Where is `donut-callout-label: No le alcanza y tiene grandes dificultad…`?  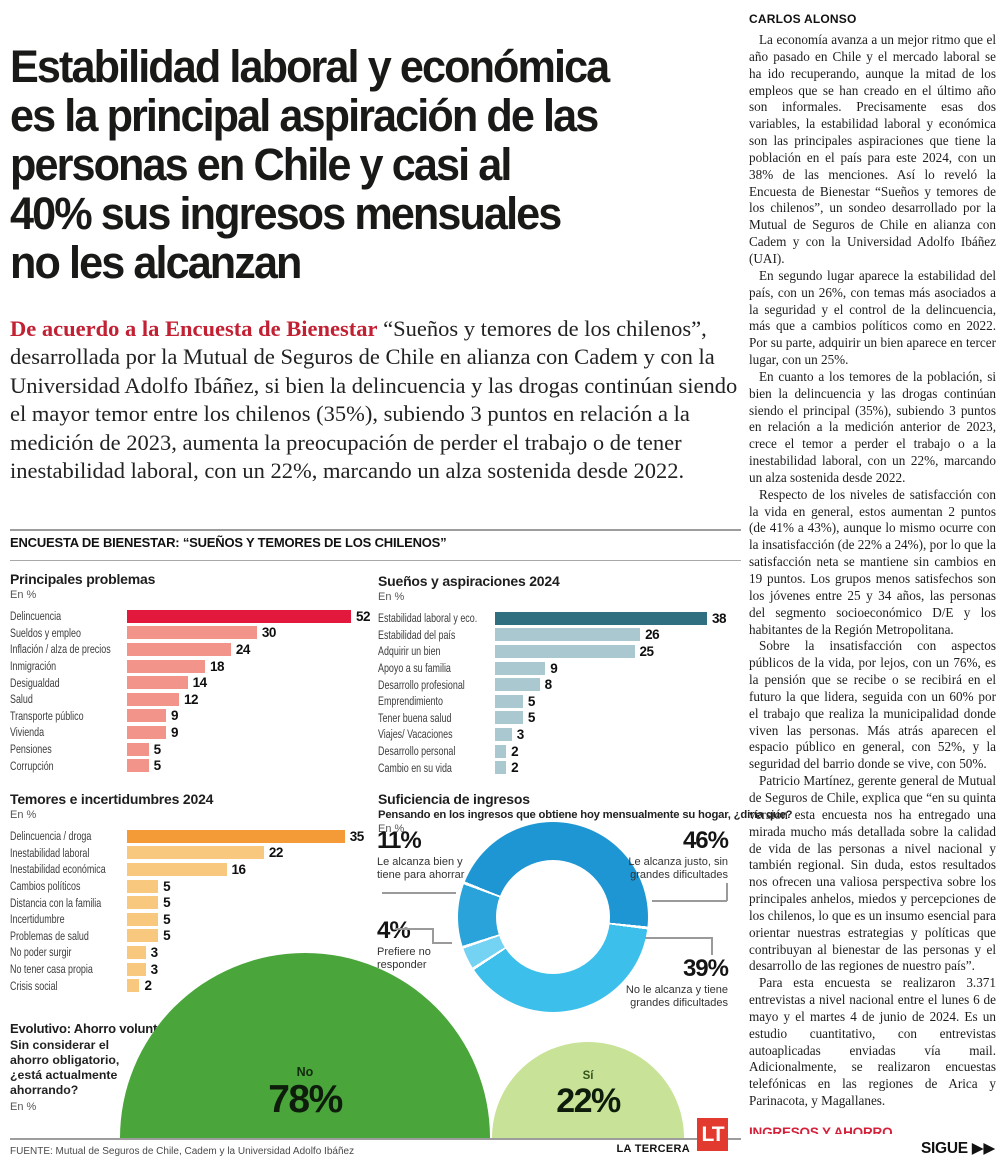 donut-callout-label: No le alcanza y tiene grandes dificultad… is located at coordinates (676, 996).